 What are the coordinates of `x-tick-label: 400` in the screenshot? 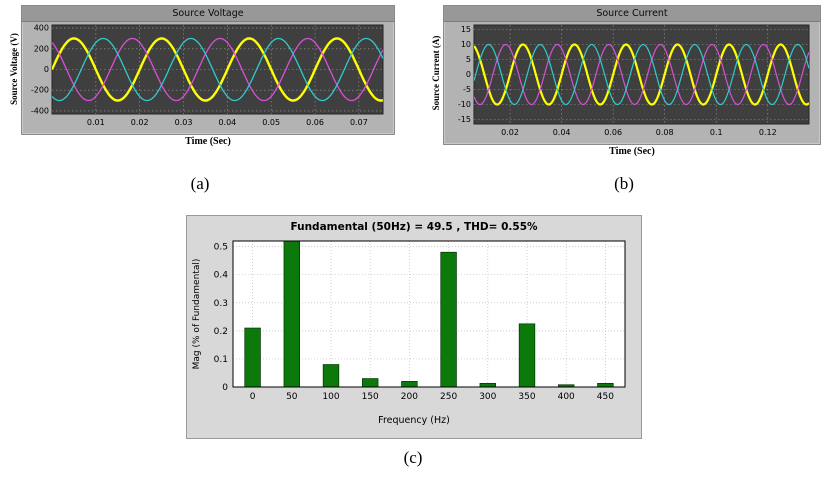 It's located at (566, 397).